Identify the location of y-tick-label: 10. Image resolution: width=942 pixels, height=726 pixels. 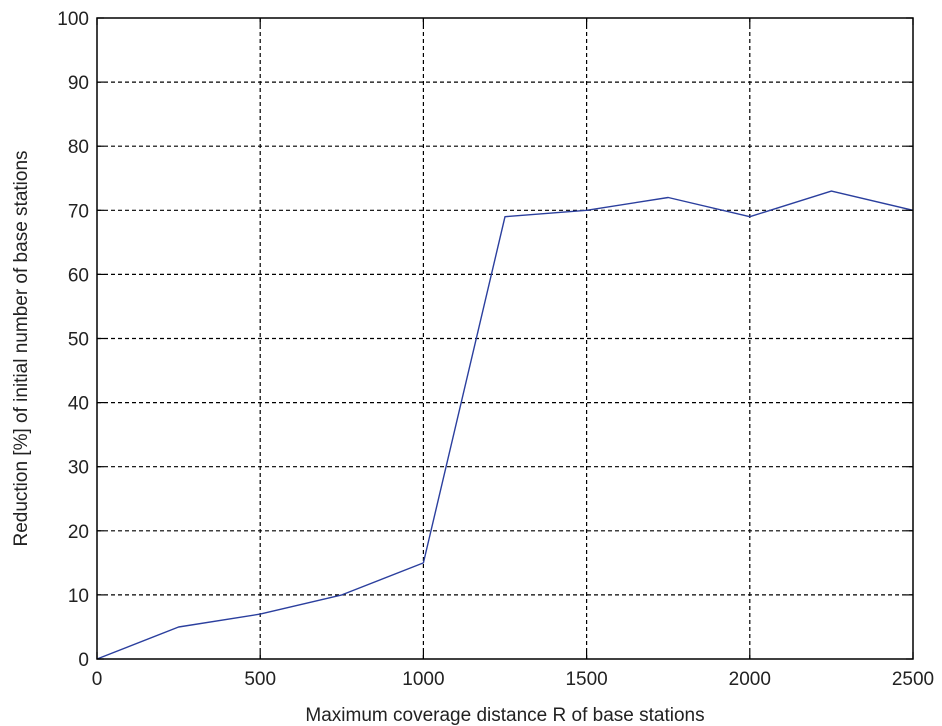
(78, 596).